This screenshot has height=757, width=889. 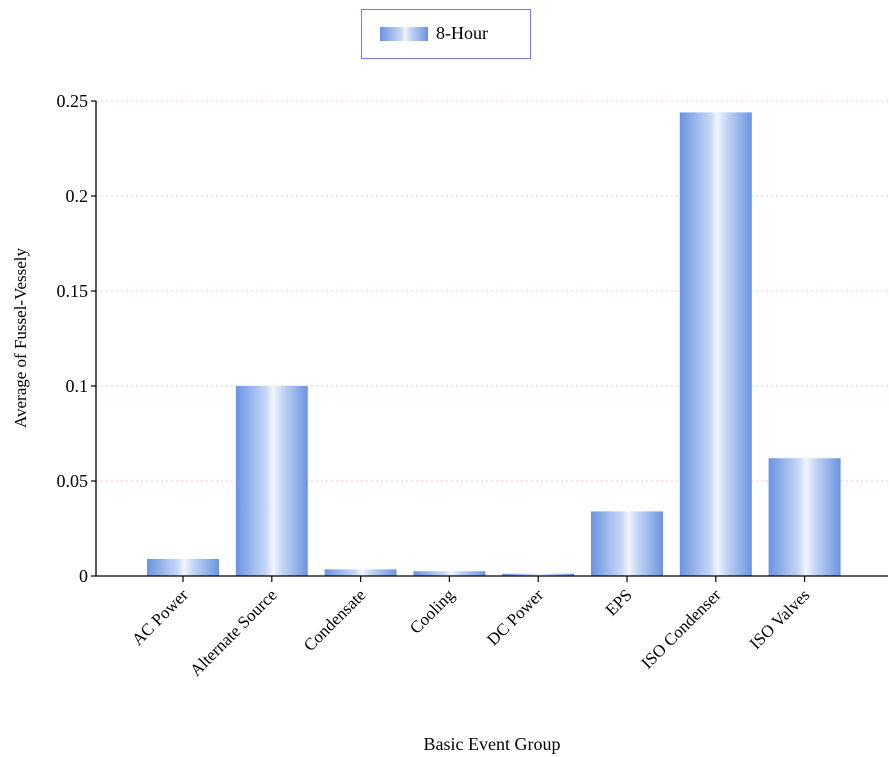 I want to click on x-tick-label: DC Power, so click(x=515, y=617).